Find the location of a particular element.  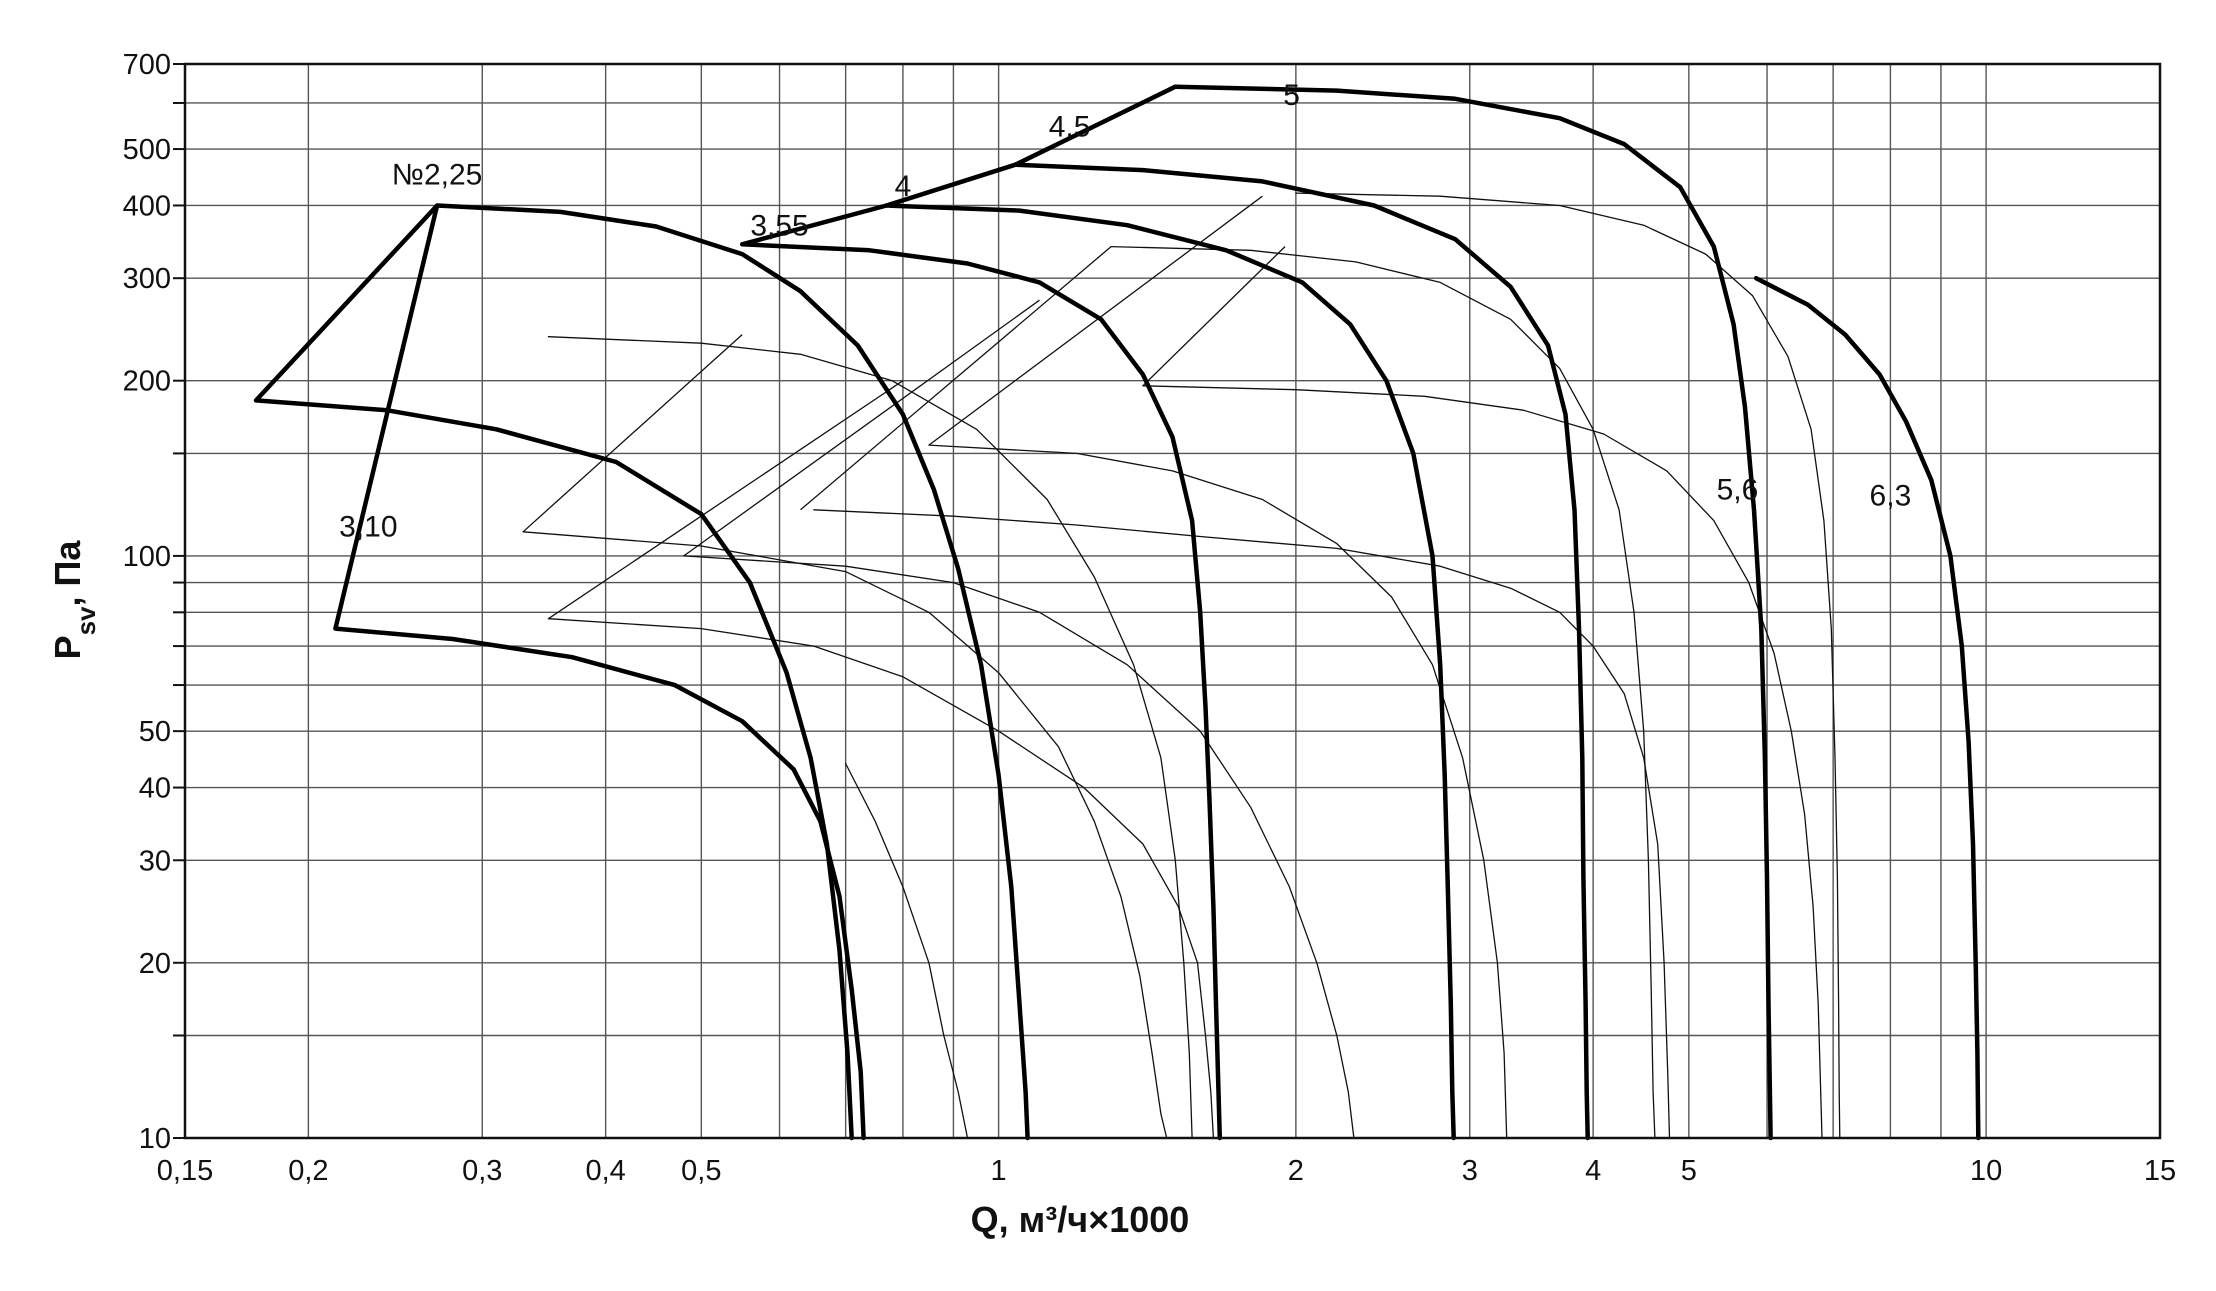

curve-label-3-55: 3,55 is located at coordinates (779, 226).